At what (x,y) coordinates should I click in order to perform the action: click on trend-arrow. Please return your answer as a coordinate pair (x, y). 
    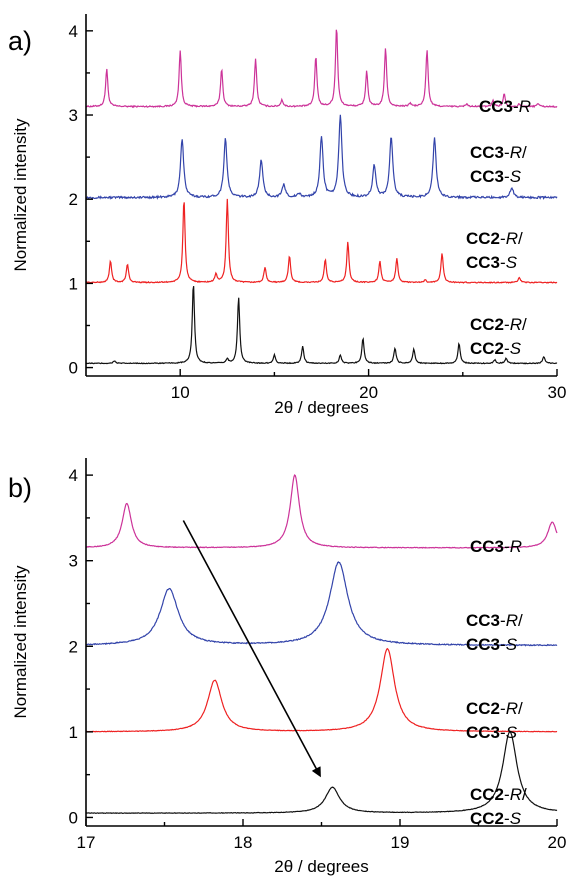
    Looking at the image, I should click on (251, 649).